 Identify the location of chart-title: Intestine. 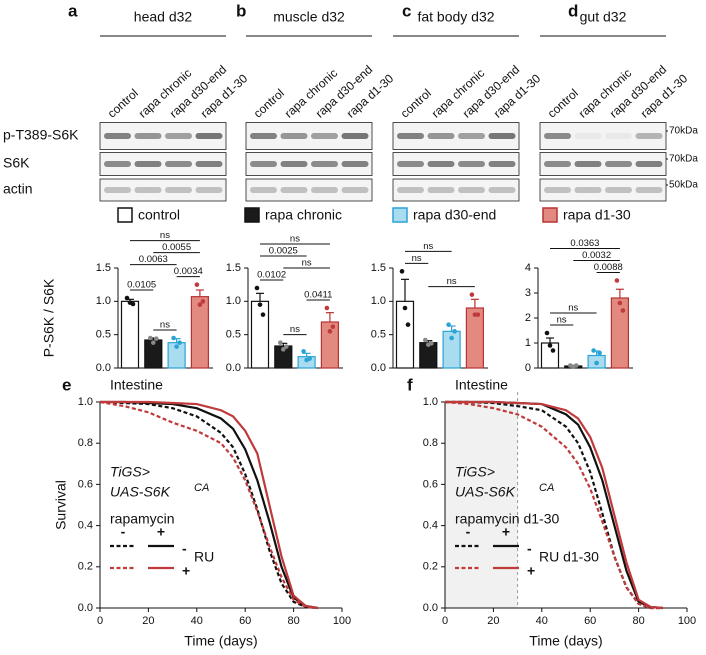
(136, 385).